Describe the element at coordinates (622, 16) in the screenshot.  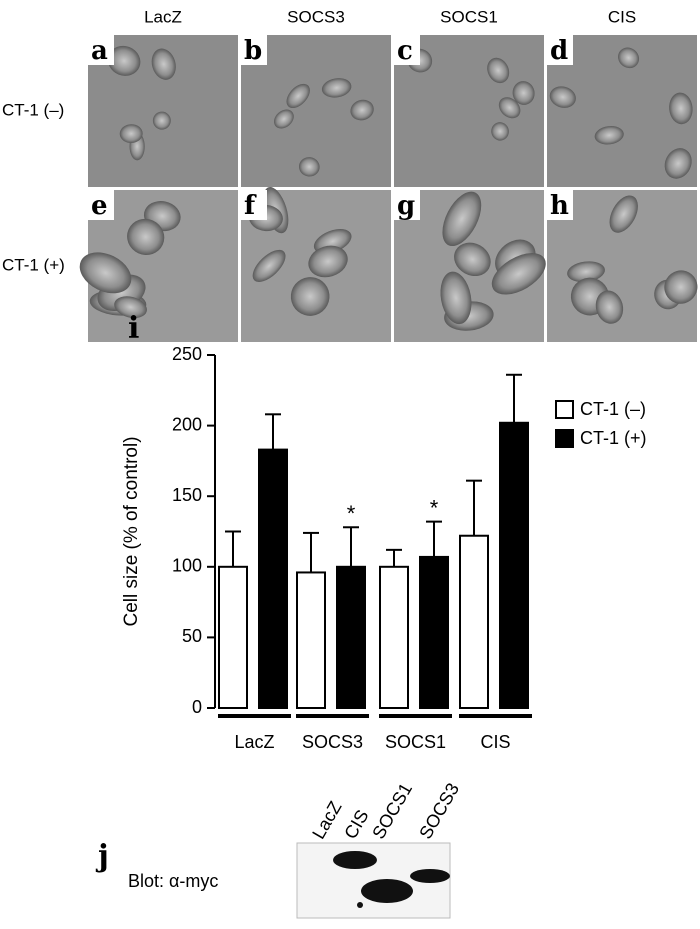
I see `column-header: CIS` at that location.